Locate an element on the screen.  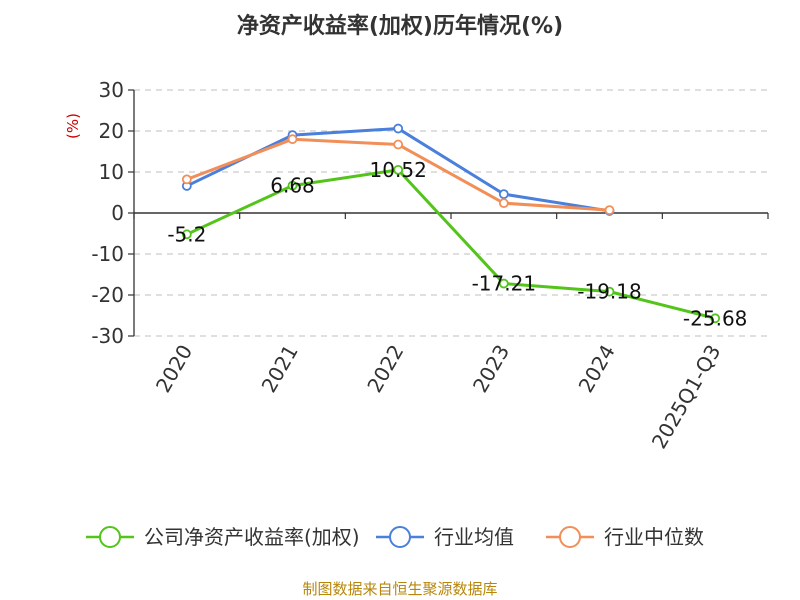
legend-label: 行业均值 is located at coordinates (474, 537).